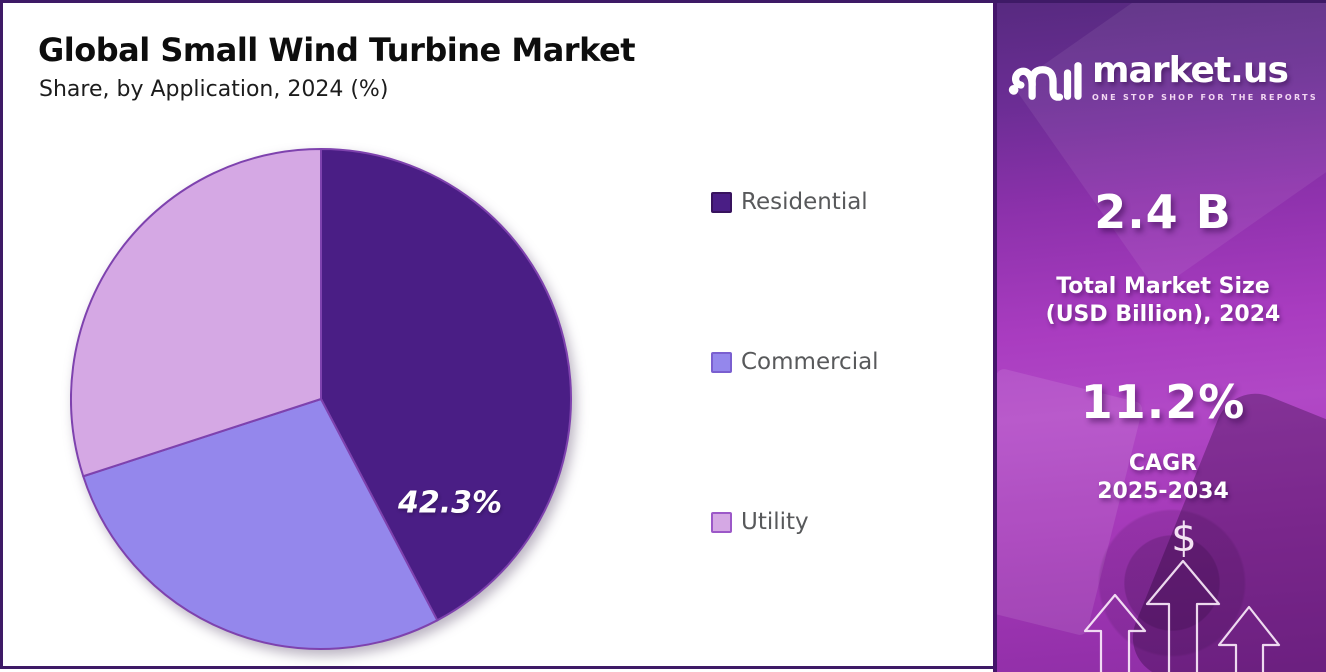  I want to click on pie-slice-commercial, so click(260, 524).